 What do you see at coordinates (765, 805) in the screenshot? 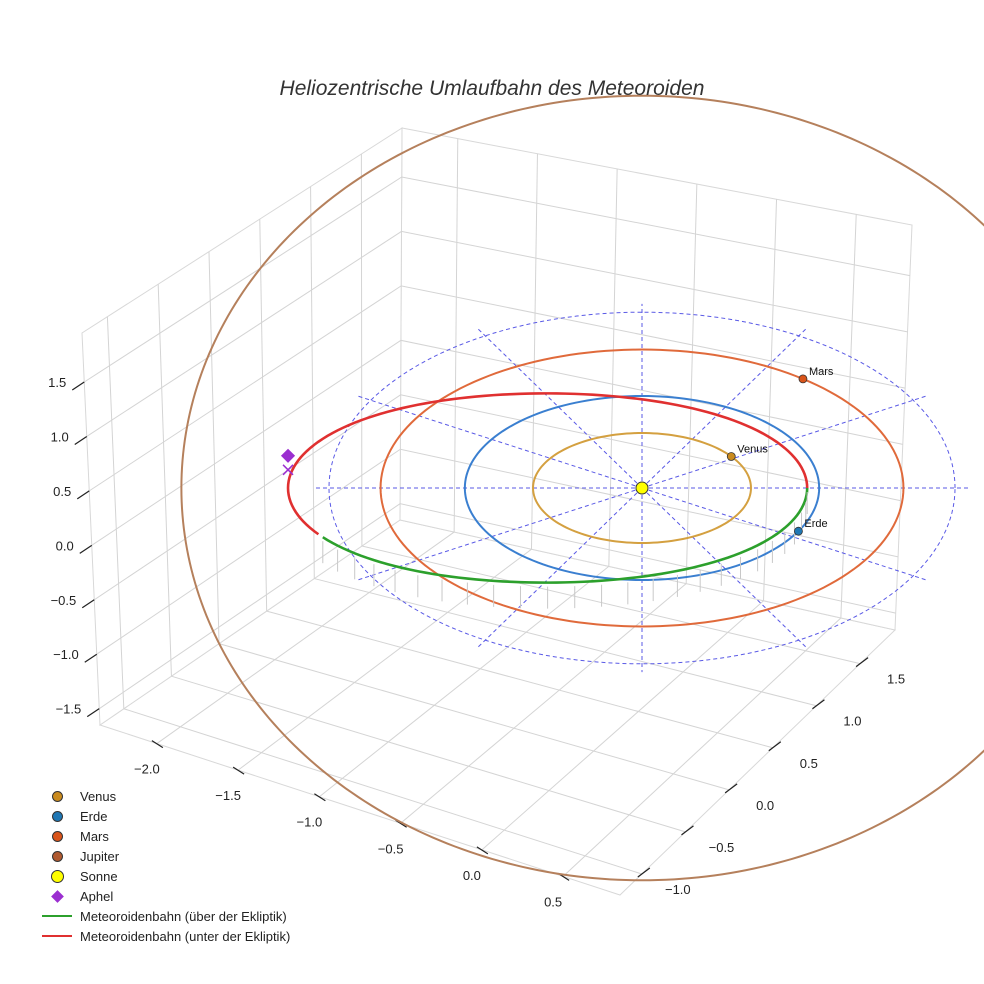
I see `y-tick-label: 0.0` at bounding box center [765, 805].